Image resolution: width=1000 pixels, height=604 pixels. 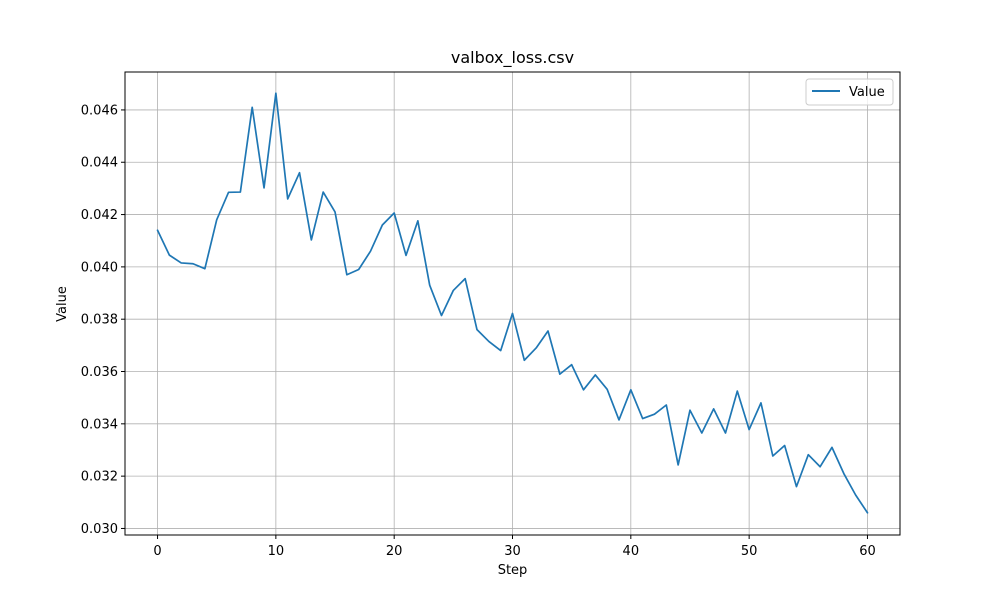 What do you see at coordinates (99, 215) in the screenshot?
I see `y-tick-label: 0.042` at bounding box center [99, 215].